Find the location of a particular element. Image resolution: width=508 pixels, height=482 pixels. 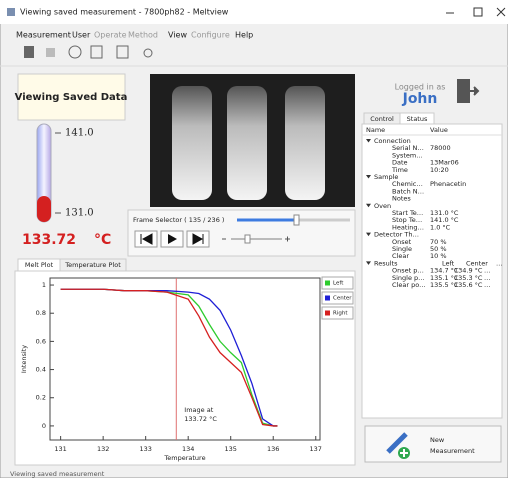

x-tick-label: 132 is located at coordinates (103, 449).